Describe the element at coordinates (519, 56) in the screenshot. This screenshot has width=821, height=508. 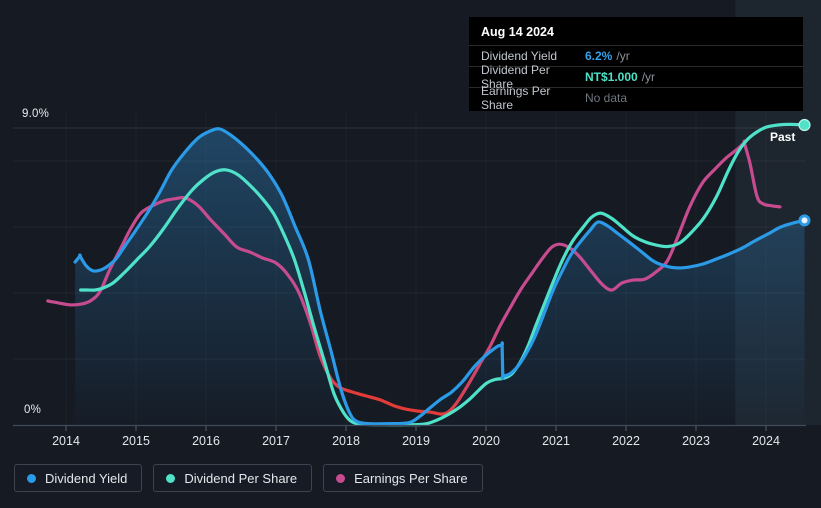
I see `tooltip-label: Dividend Yield` at that location.